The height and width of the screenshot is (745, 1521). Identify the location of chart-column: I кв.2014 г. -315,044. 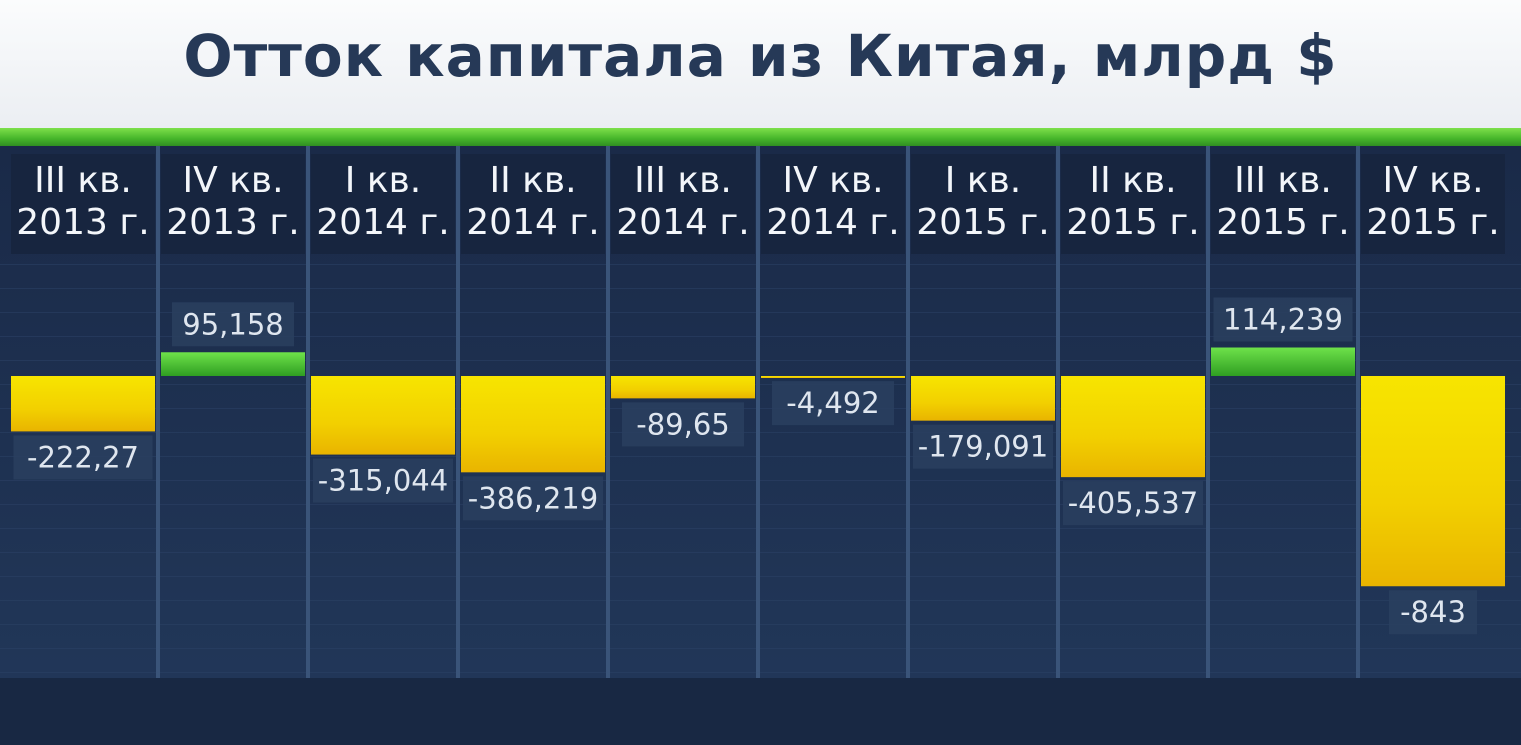
(380, 412).